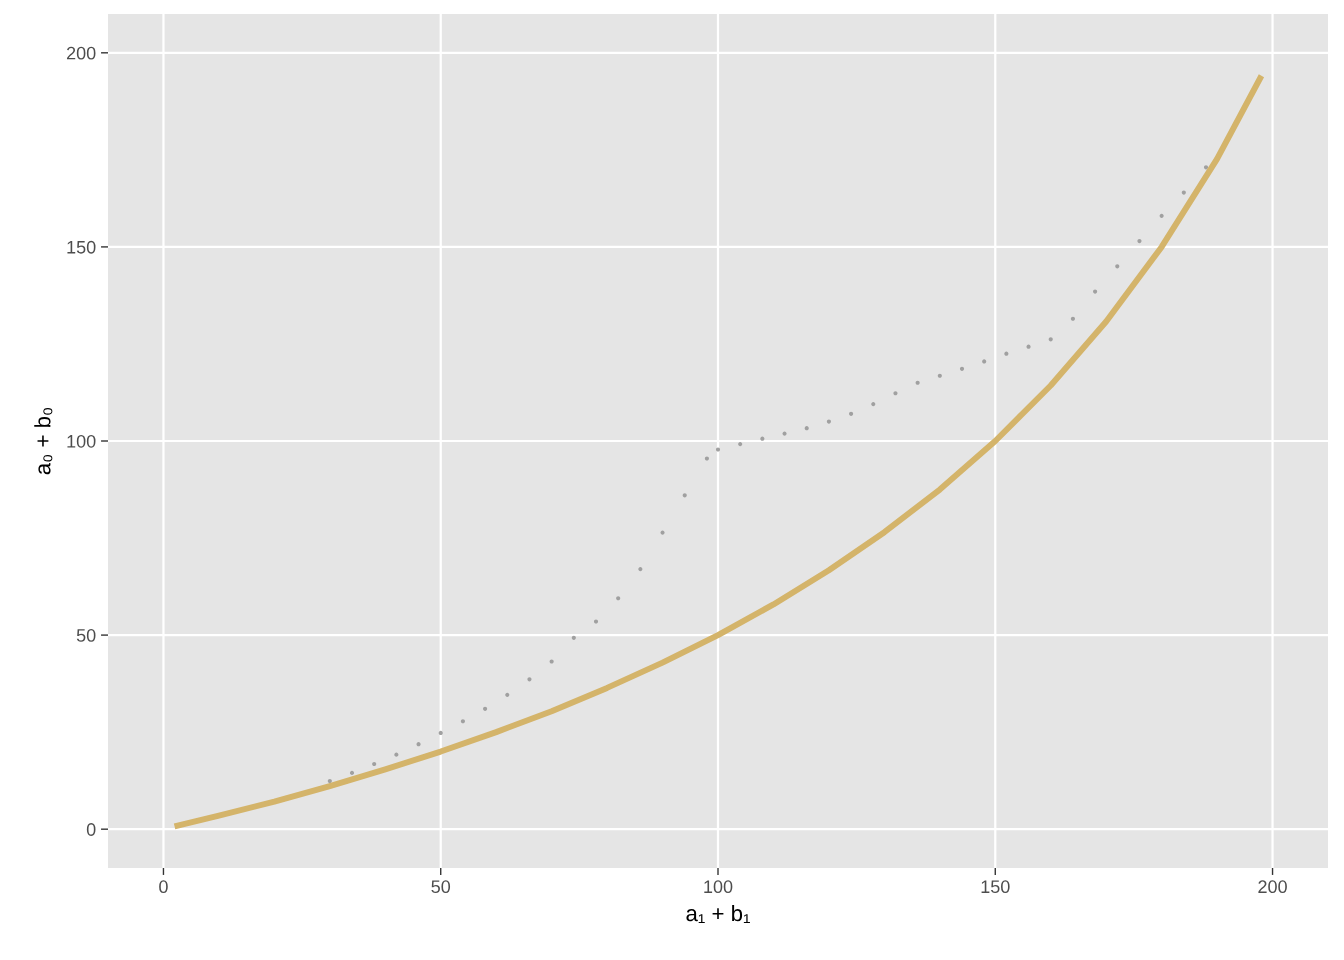 The image size is (1344, 960). I want to click on x-tick-label: 150, so click(995, 887).